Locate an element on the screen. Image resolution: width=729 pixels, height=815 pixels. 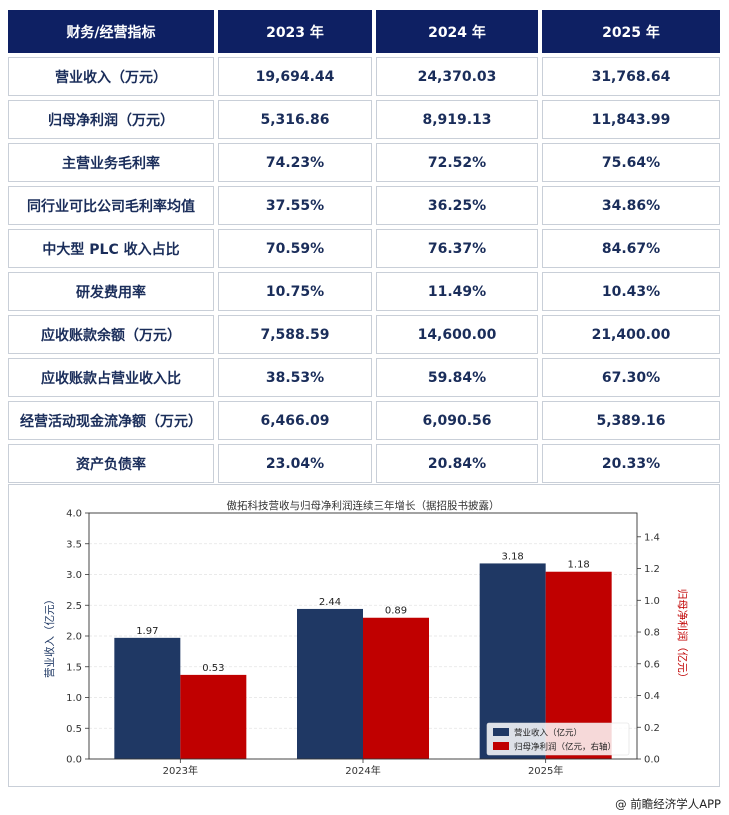
table-cell: 5,316.86 is located at coordinates (295, 119).